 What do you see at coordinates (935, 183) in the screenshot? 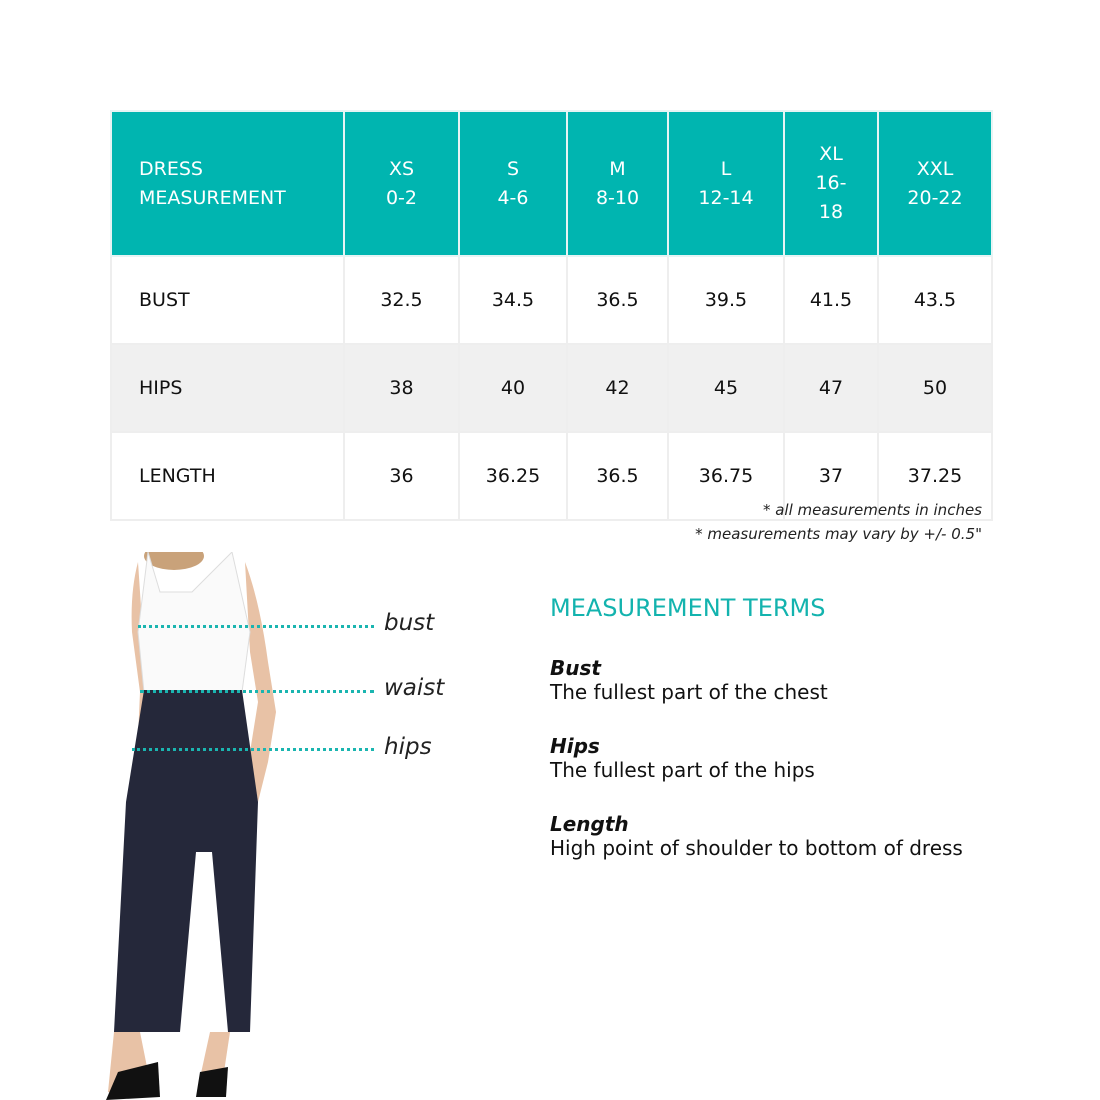
I see `size-xxl: XXL 20-22` at bounding box center [935, 183].